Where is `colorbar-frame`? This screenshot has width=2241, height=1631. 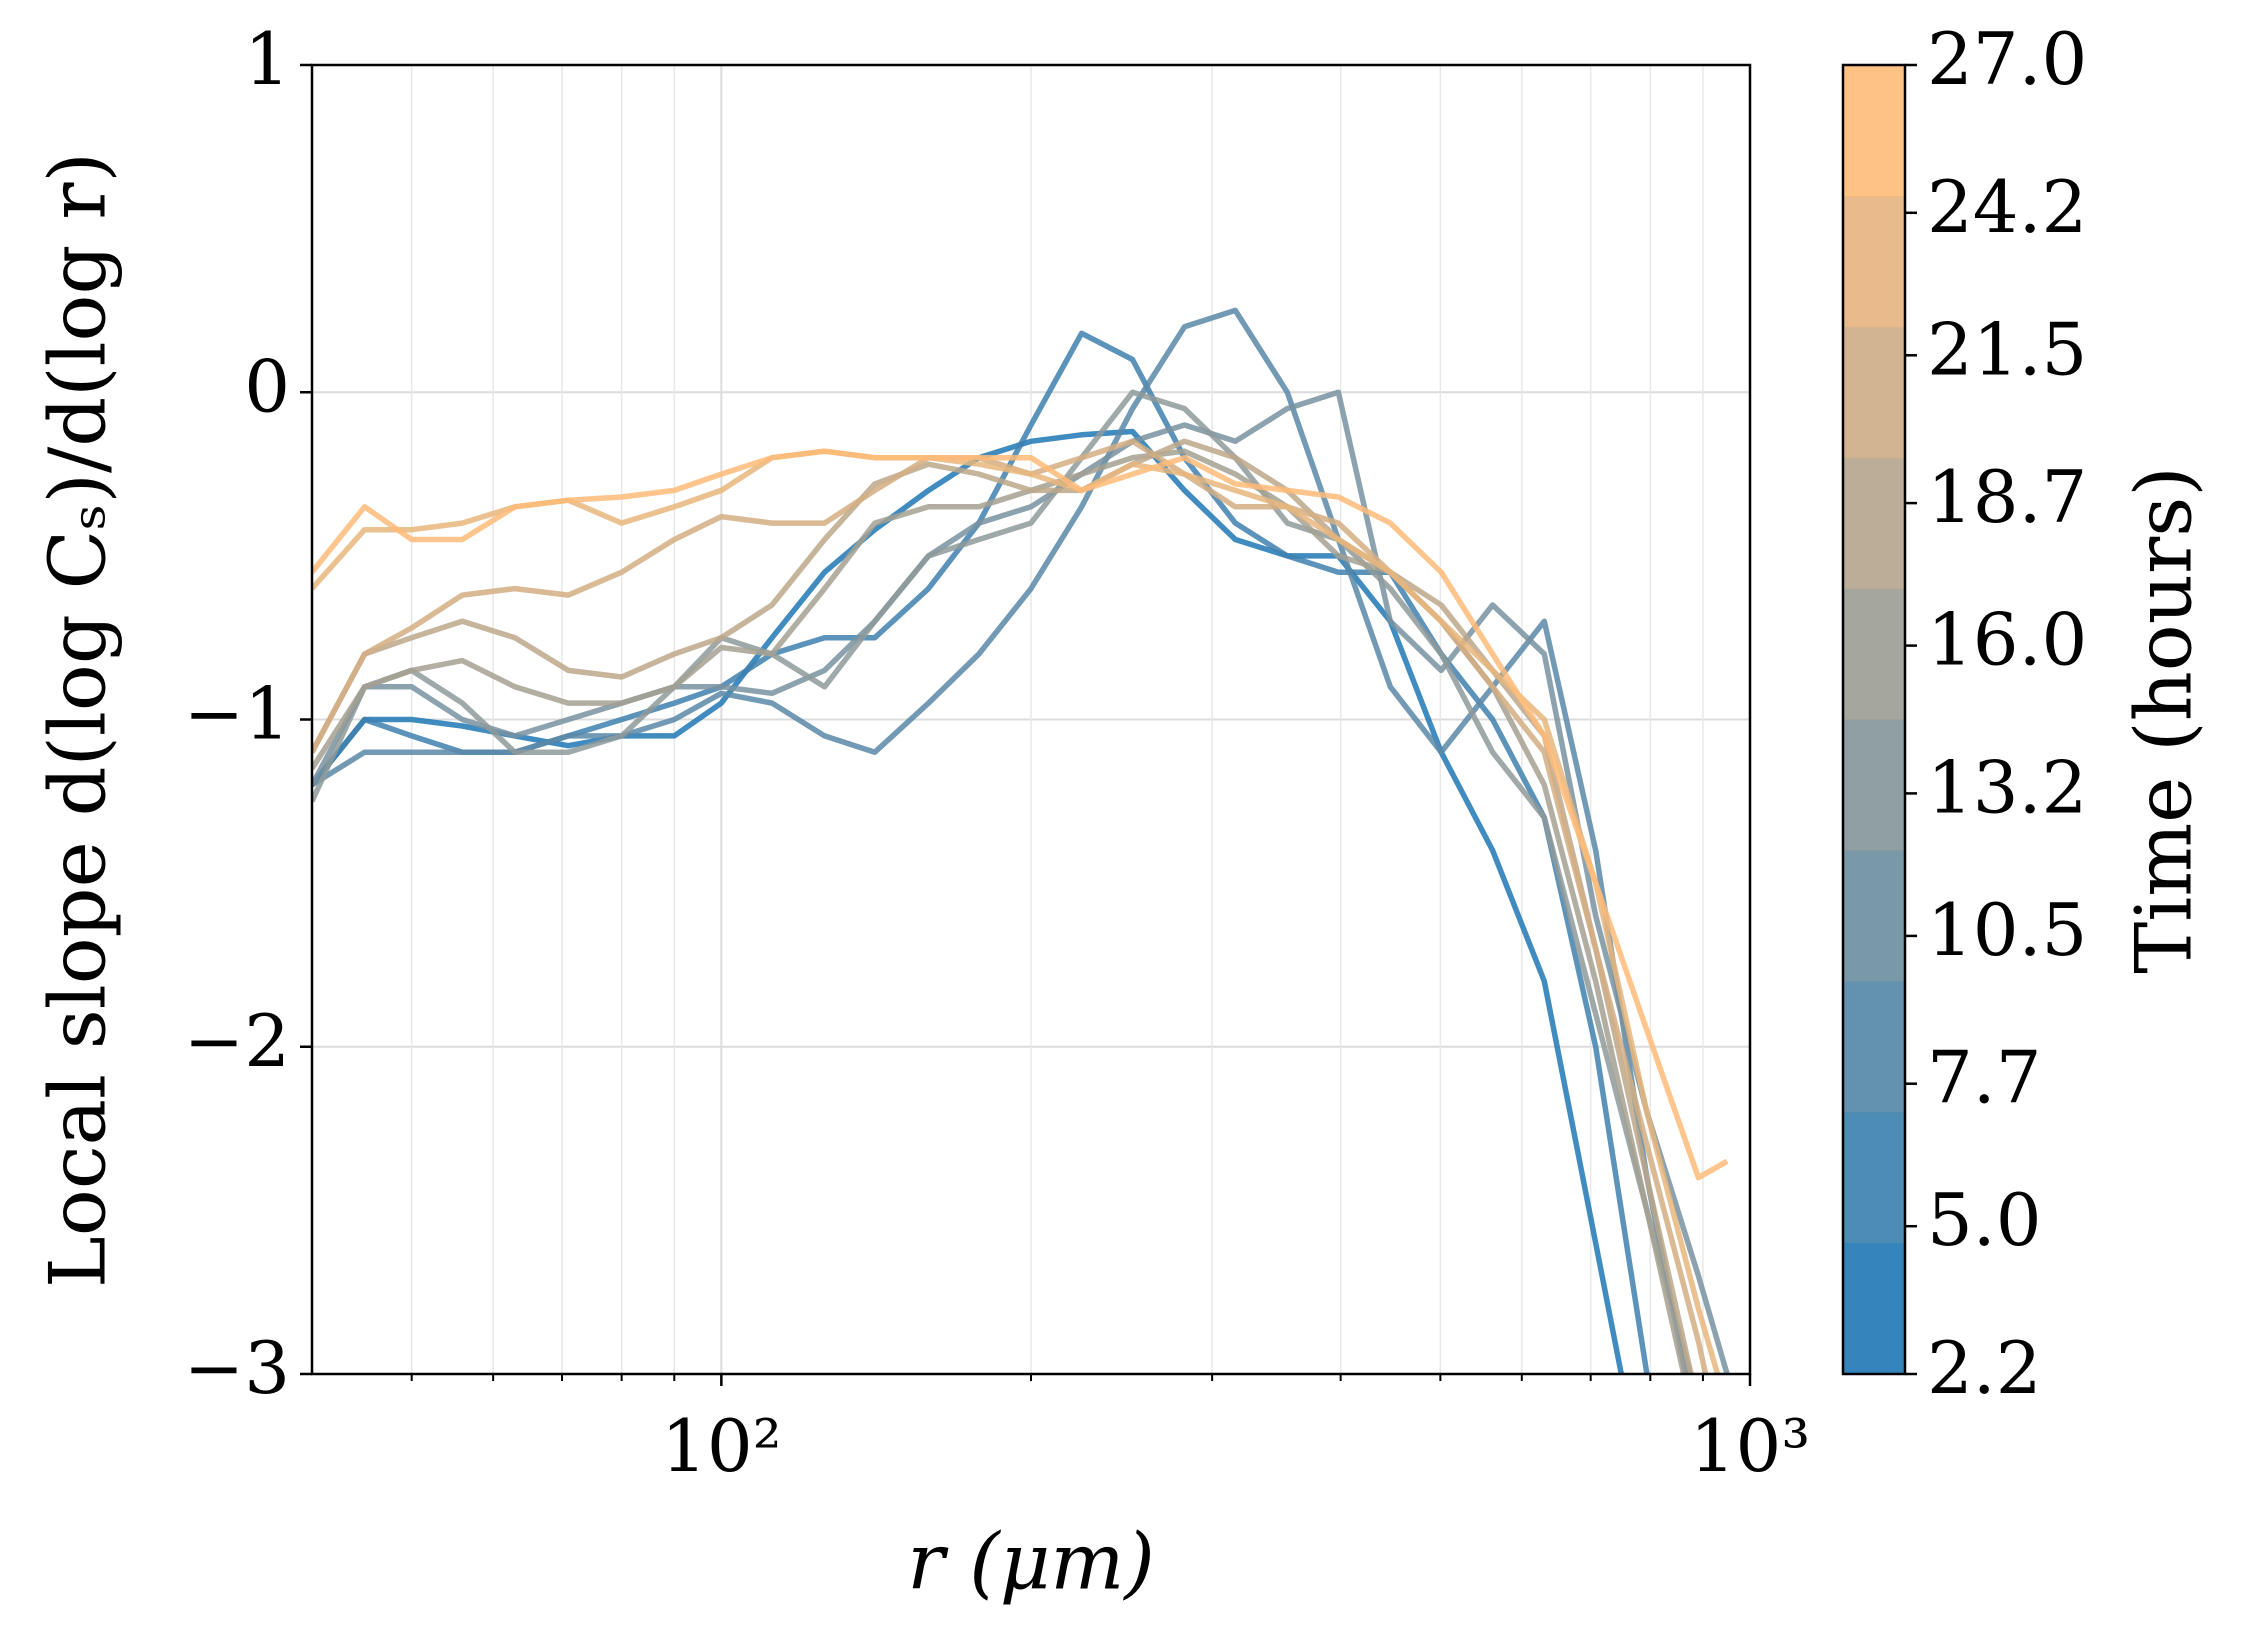
colorbar-frame is located at coordinates (1874, 719).